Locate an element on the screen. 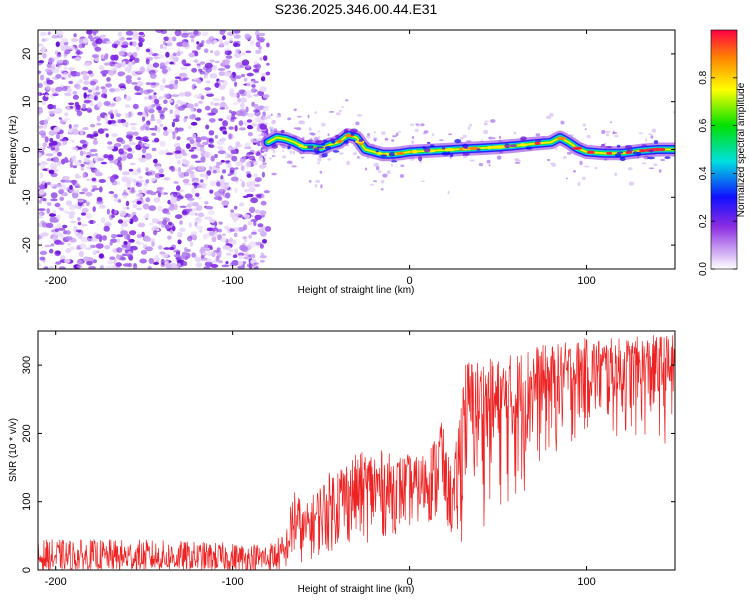  snr-x-tick-label: -100 is located at coordinates (233, 582).